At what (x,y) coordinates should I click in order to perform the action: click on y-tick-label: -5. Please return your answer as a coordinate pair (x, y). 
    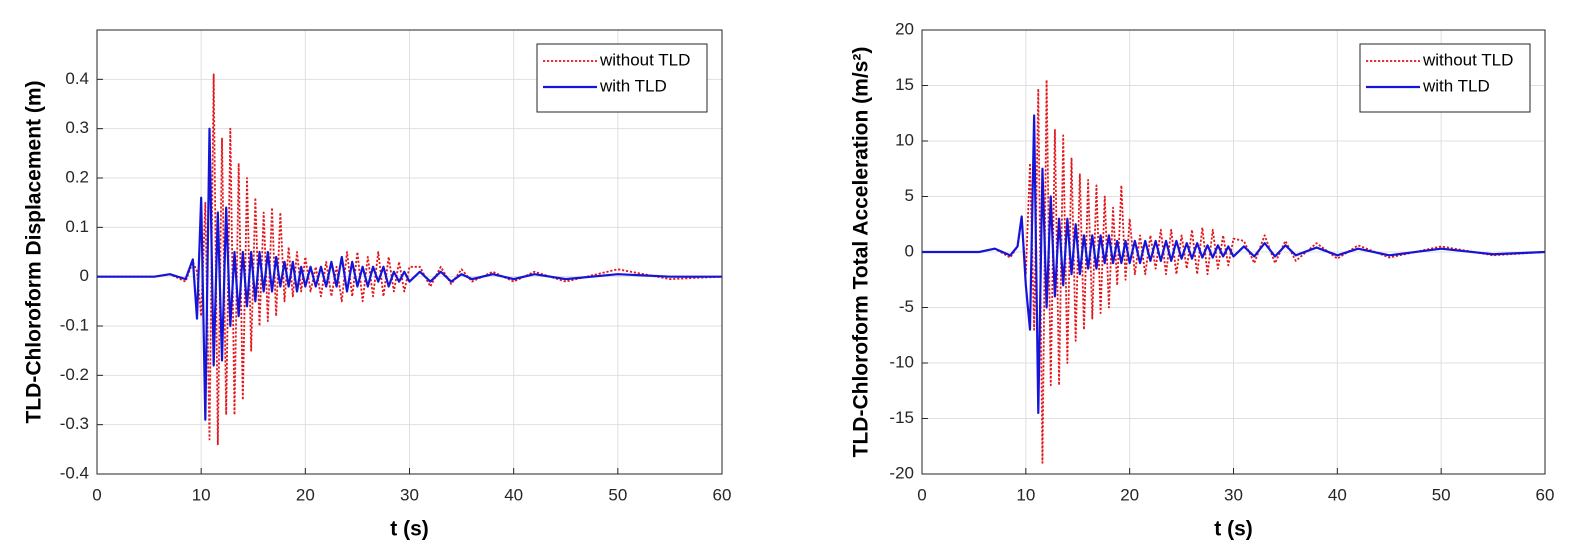
    Looking at the image, I should click on (906, 306).